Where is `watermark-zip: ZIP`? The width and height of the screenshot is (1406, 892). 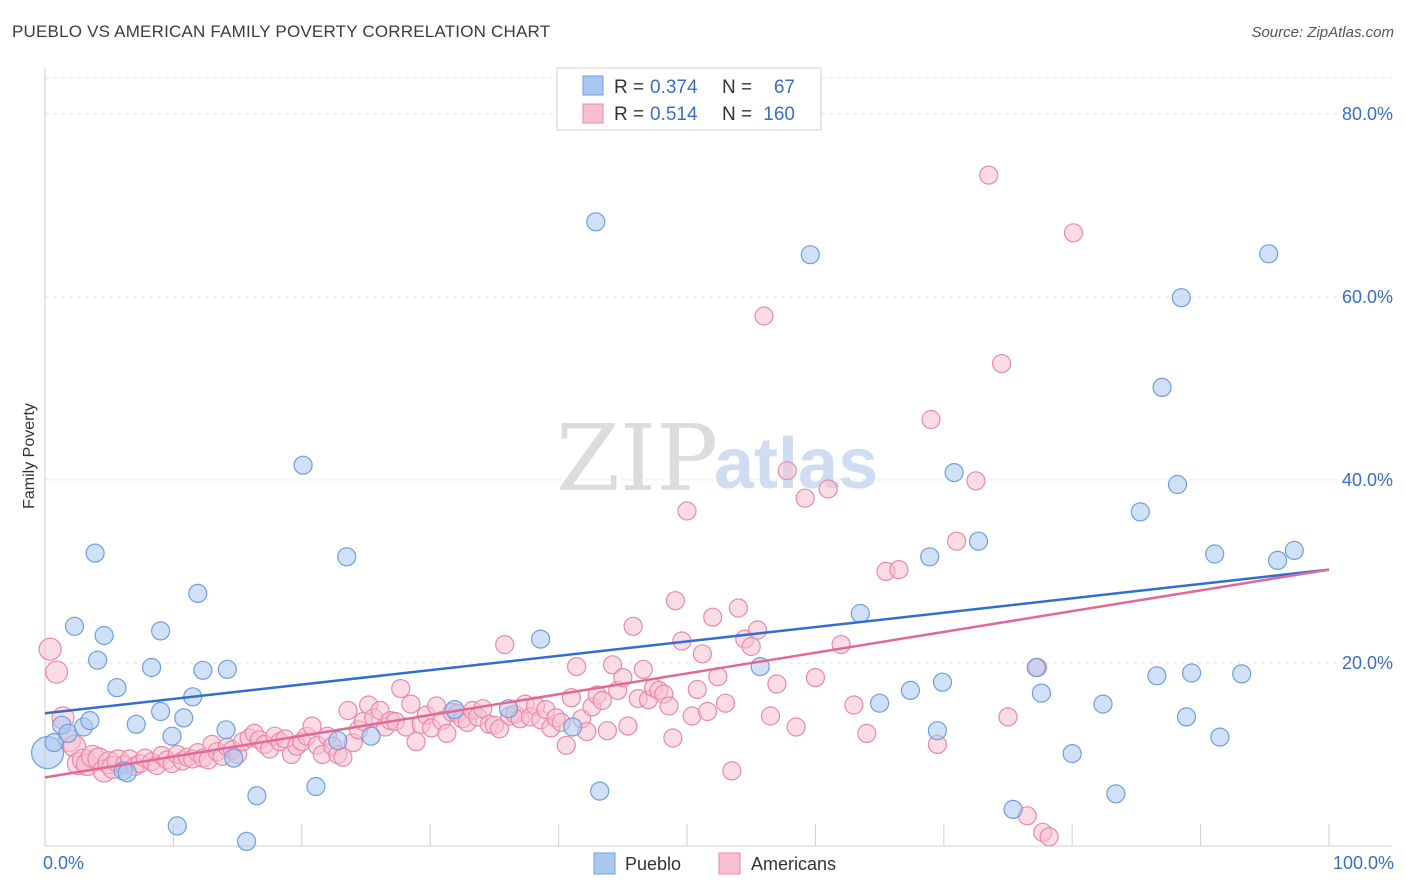
watermark-zip: ZIP is located at coordinates (637, 458).